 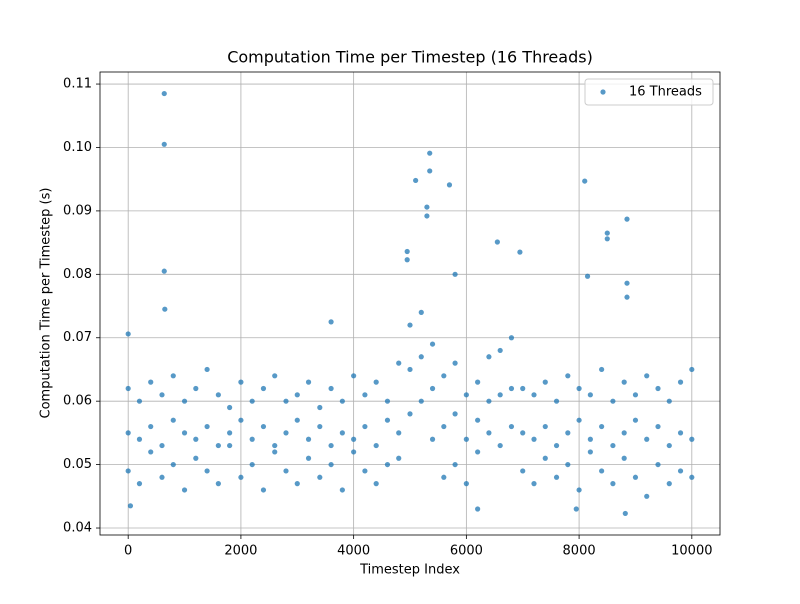 I want to click on x-tick-label: 4000, so click(x=353, y=551).